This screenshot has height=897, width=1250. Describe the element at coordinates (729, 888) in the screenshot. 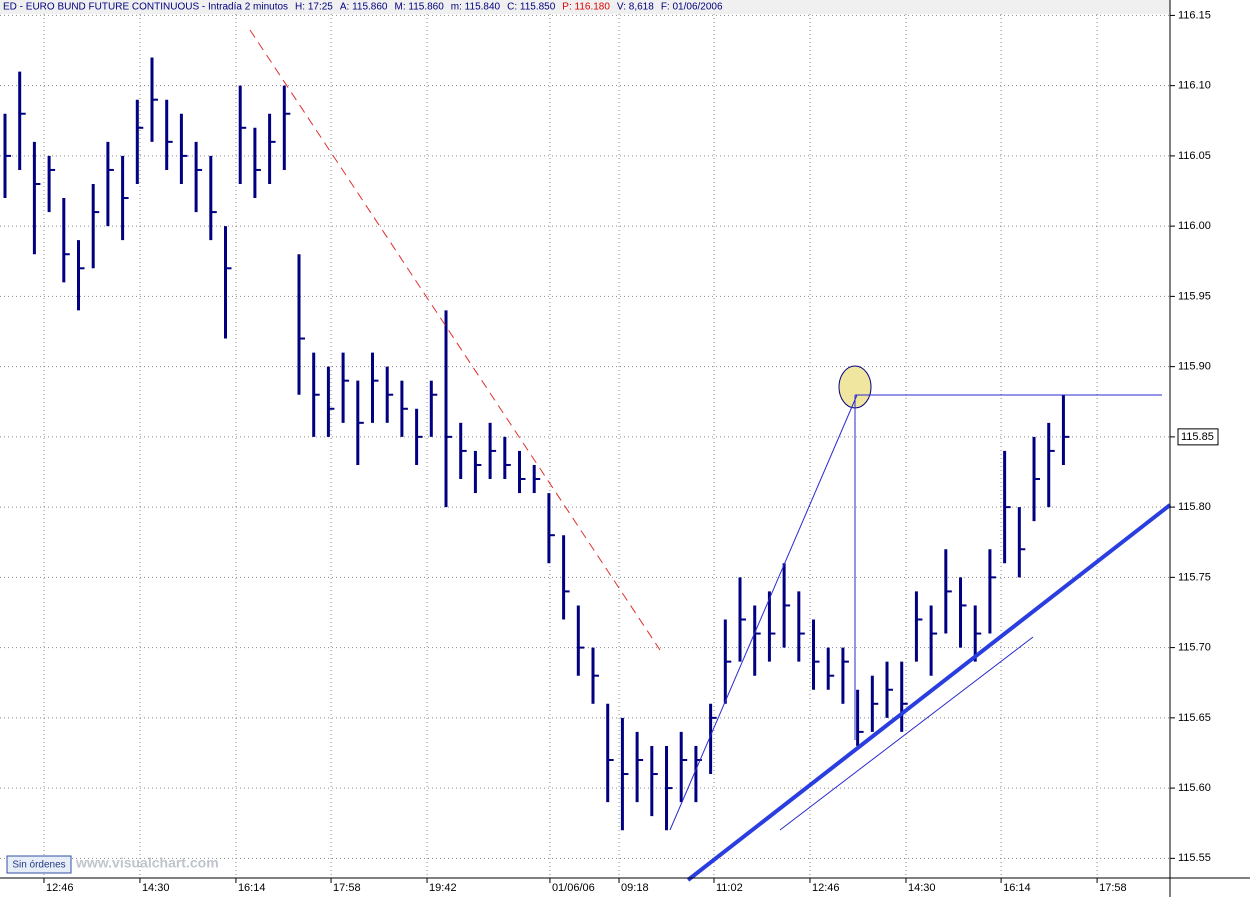

I see `x-tick-label: 11:02` at that location.